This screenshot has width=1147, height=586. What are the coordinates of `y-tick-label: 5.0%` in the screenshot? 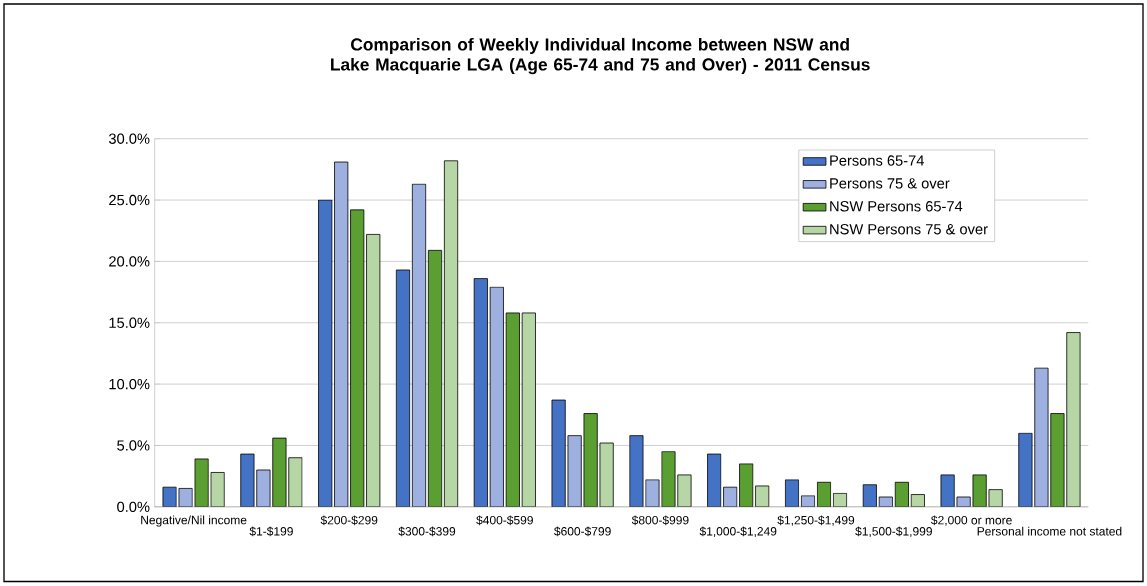 It's located at (133, 445).